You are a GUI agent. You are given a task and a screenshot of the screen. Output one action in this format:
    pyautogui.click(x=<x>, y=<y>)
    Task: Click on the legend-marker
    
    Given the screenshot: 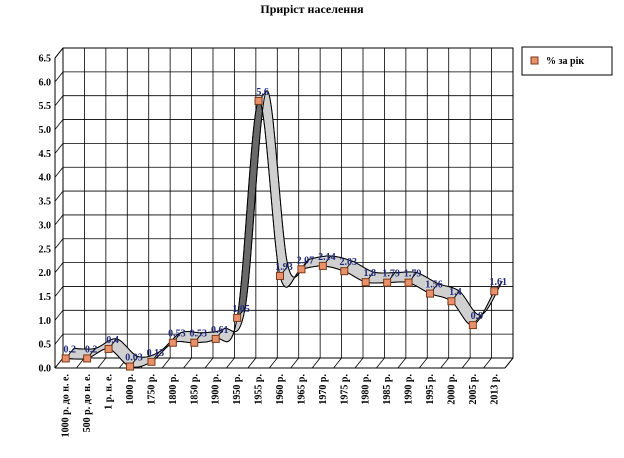 What is the action you would take?
    pyautogui.click(x=534, y=60)
    